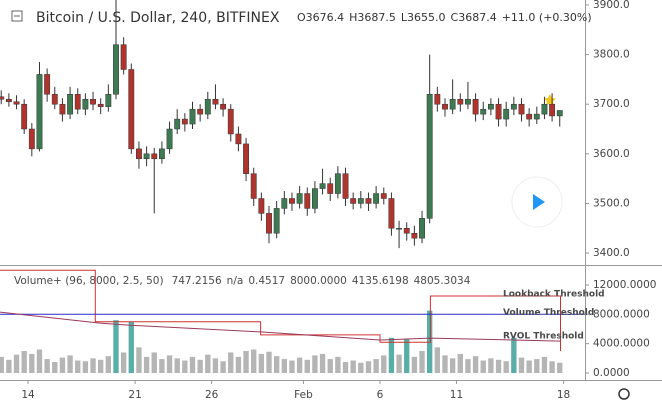 This screenshot has width=662, height=405. I want to click on ohlc-legend: H3687.5, so click(372, 17).